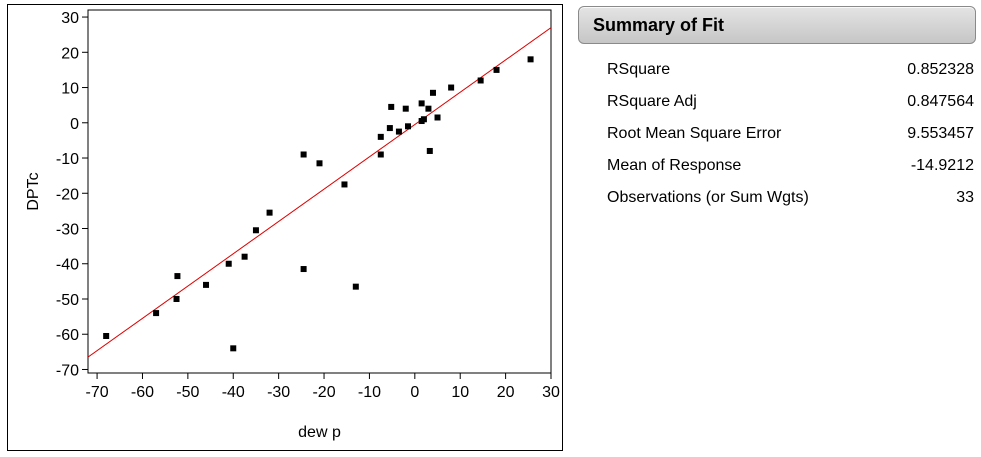  I want to click on y-tick-label: 0, so click(74, 124).